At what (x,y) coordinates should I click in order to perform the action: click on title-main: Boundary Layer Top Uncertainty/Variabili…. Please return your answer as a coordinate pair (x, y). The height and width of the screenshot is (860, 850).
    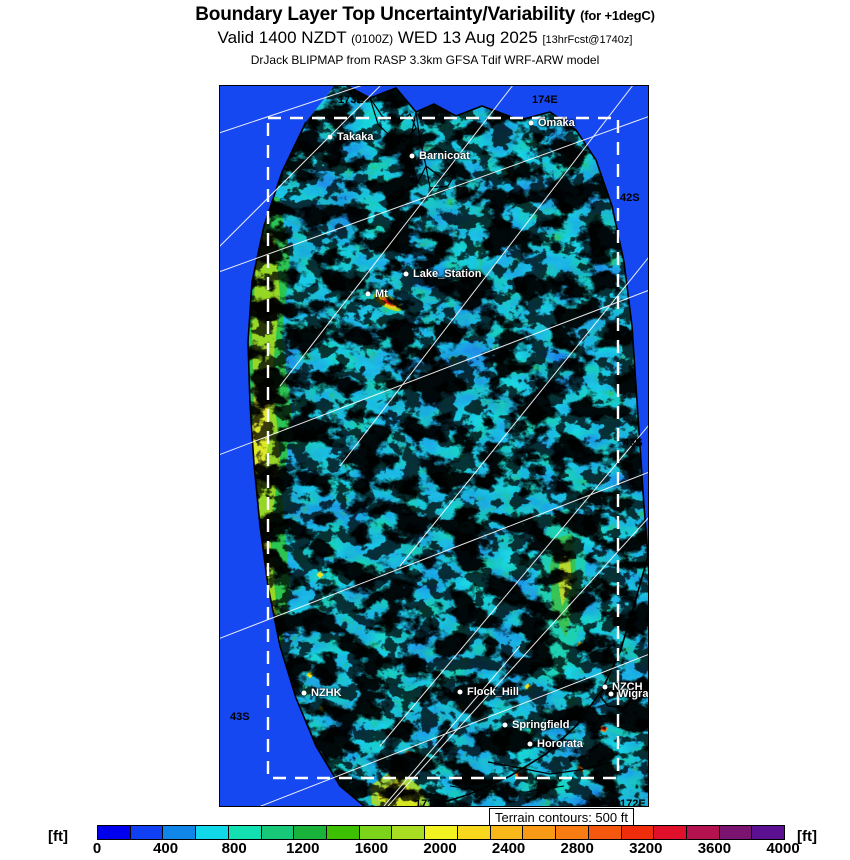
    Looking at the image, I should click on (385, 14).